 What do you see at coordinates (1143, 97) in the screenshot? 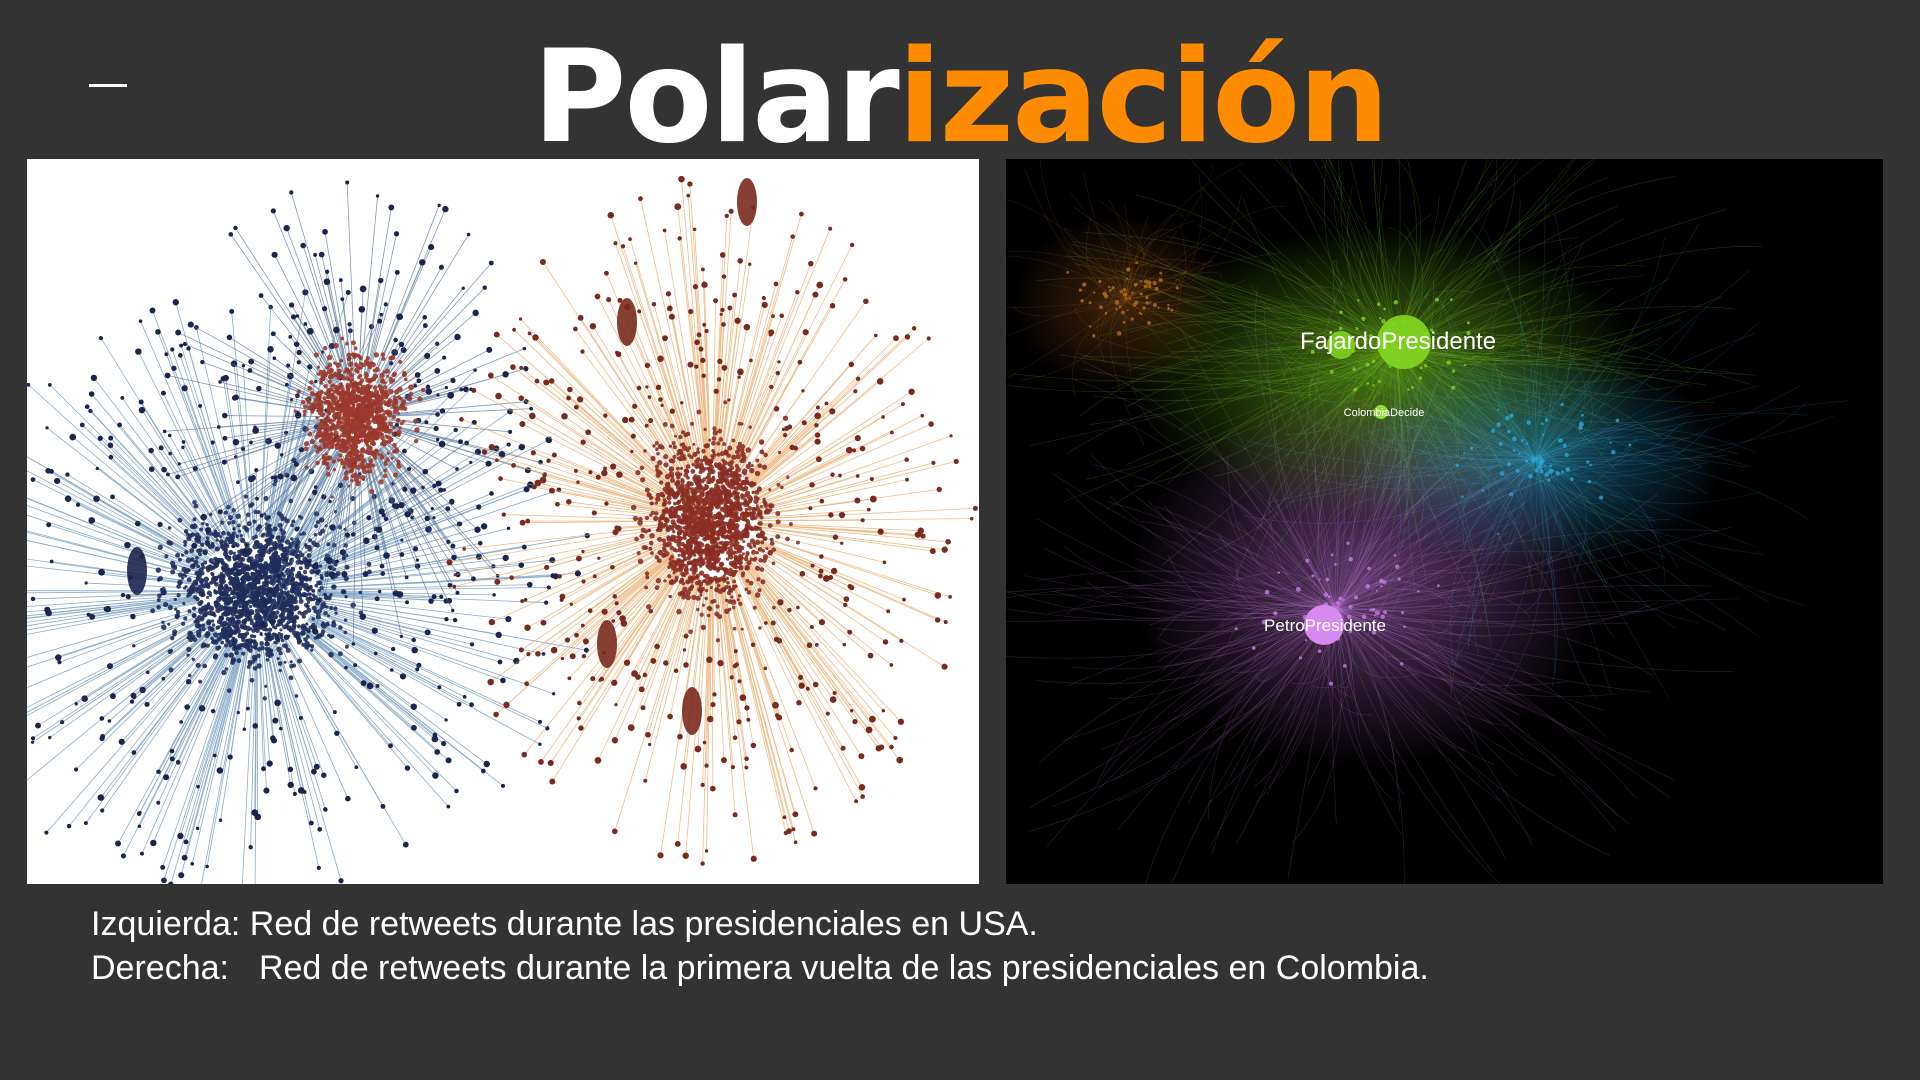
I see `title-part-orange: ización` at bounding box center [1143, 97].